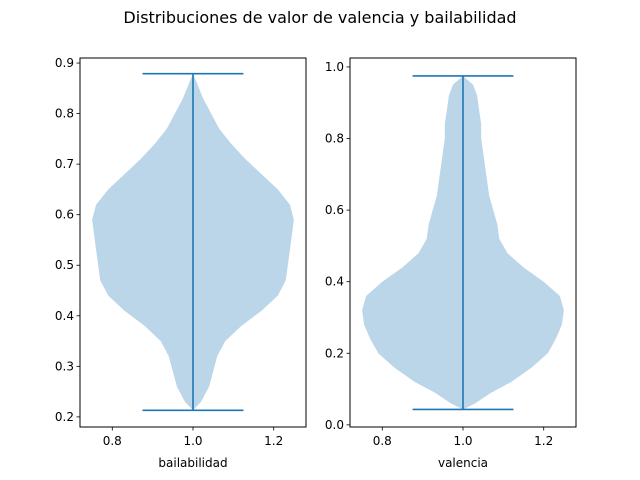  Describe the element at coordinates (334, 425) in the screenshot. I see `y-tick-label: 0.0` at that location.